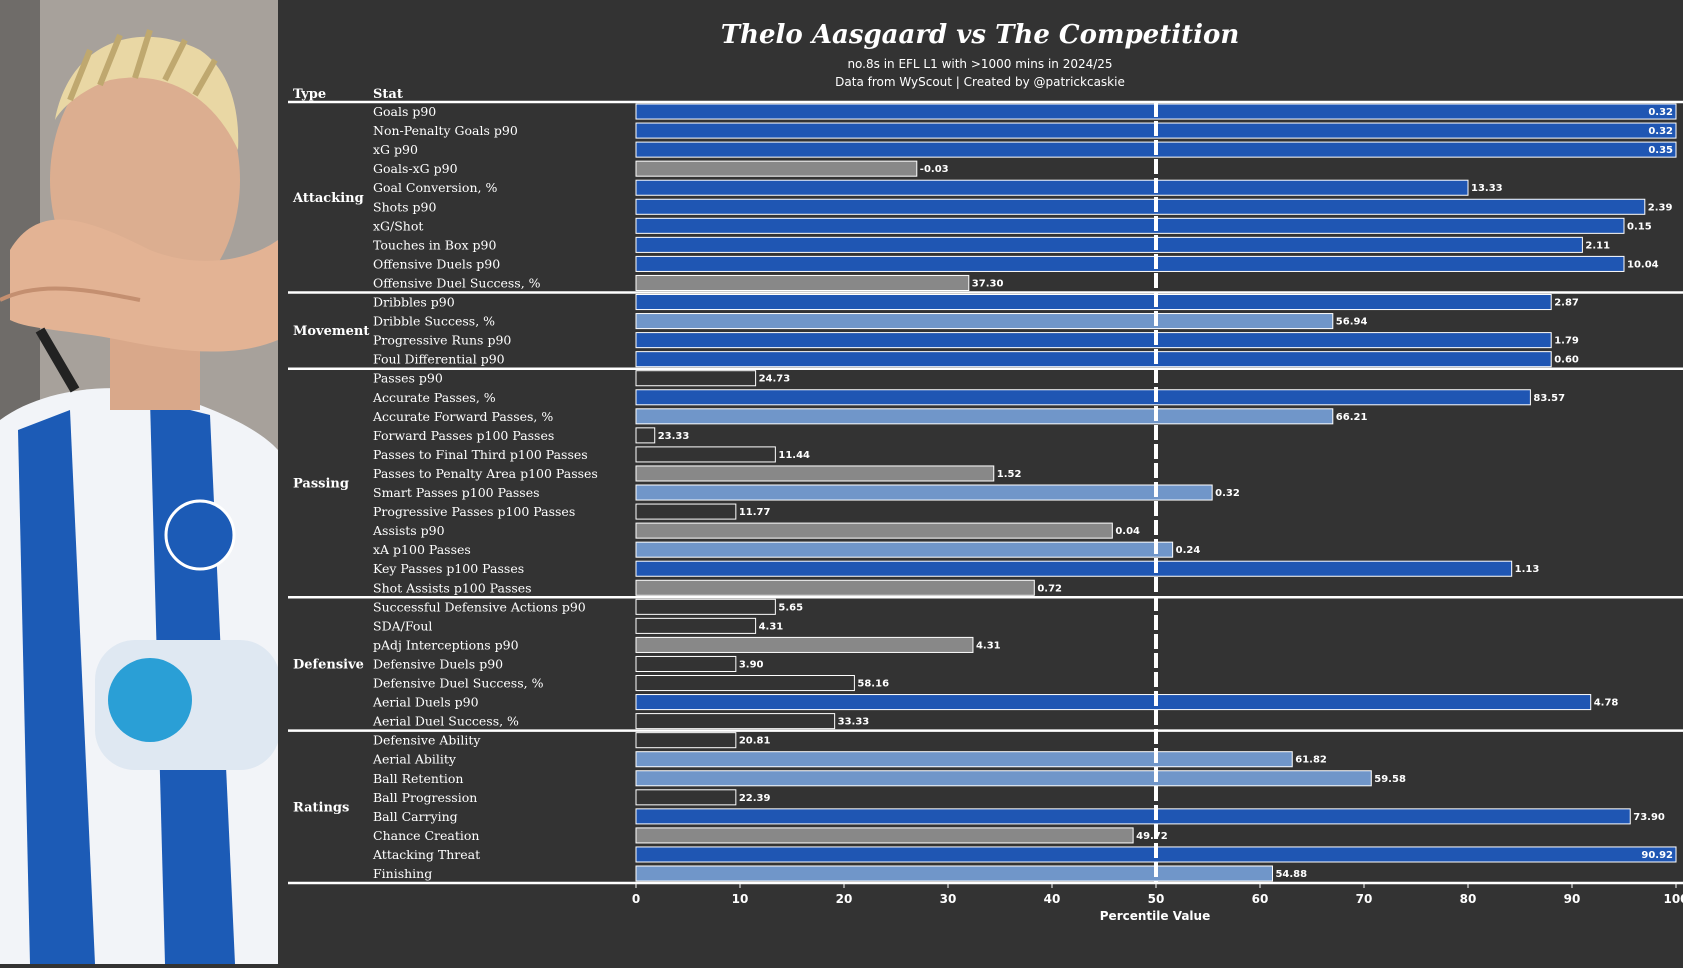 This screenshot has width=1683, height=968. Describe the element at coordinates (479, 606) in the screenshot. I see `stat-label: Successful Defensive Actions p90` at that location.